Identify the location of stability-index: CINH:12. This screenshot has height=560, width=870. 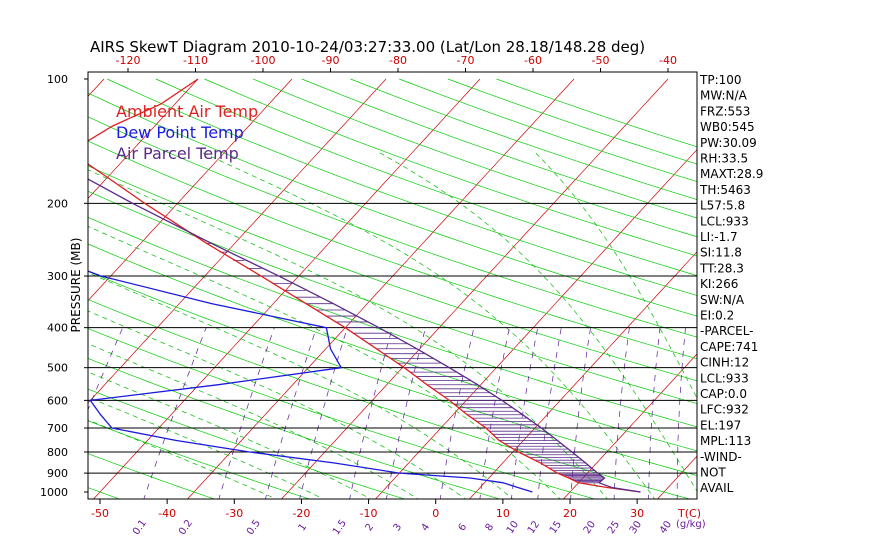
(724, 363).